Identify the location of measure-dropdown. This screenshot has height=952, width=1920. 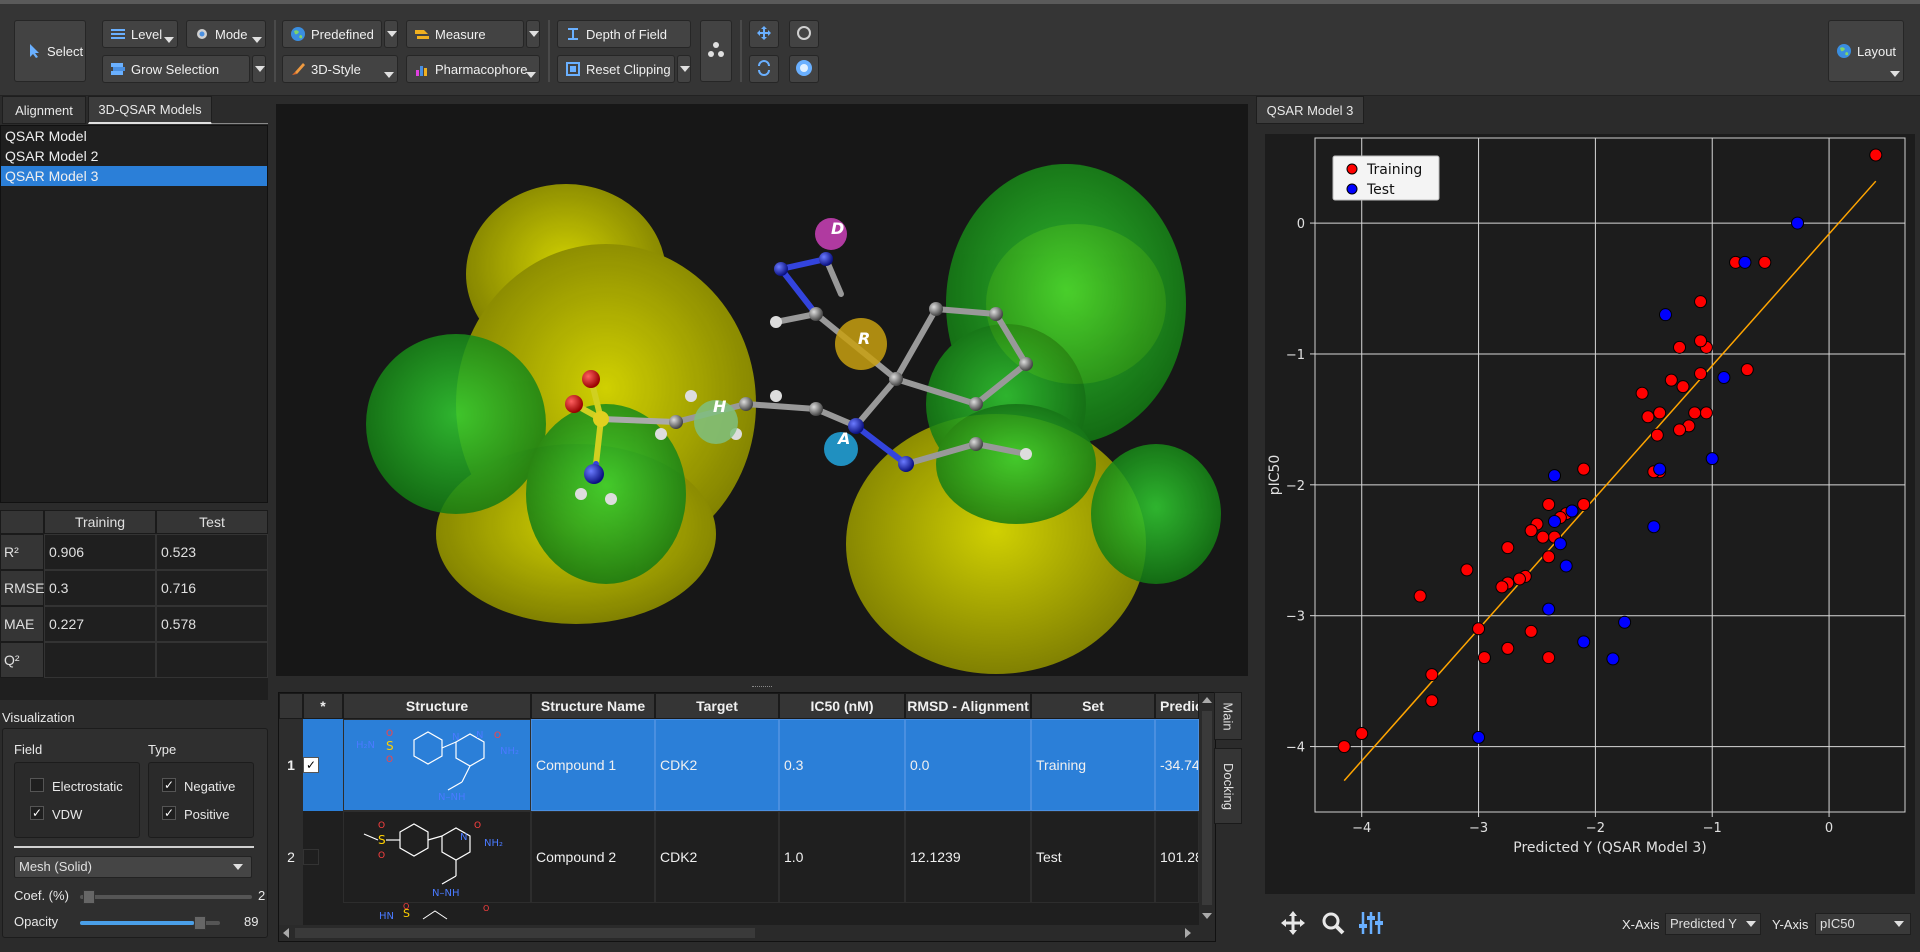
(533, 34).